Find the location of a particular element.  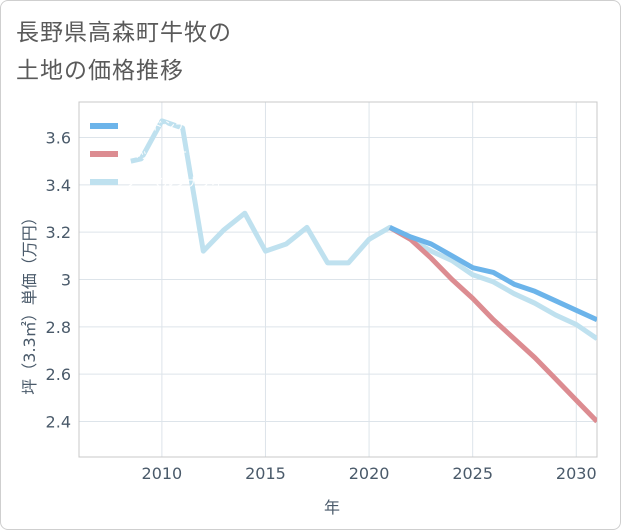

x-tick-label: 2020 is located at coordinates (369, 473).